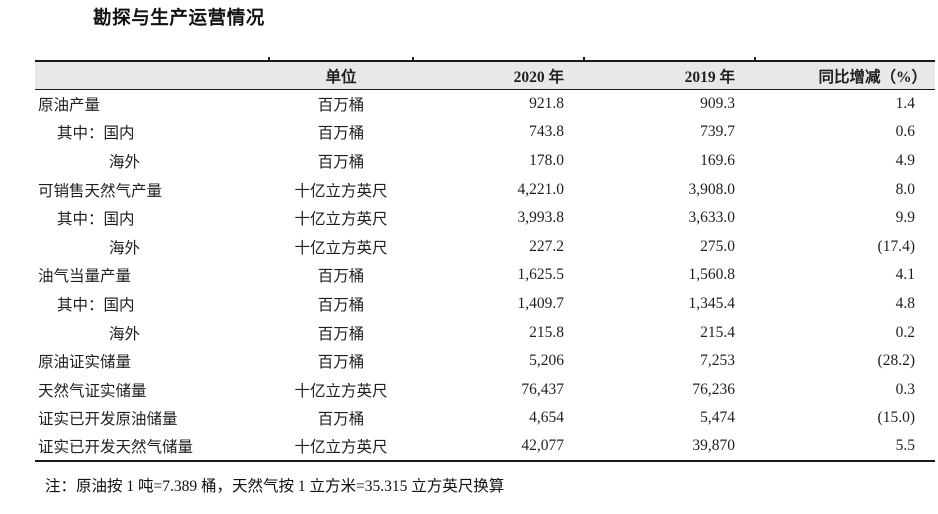  What do you see at coordinates (85, 363) in the screenshot?
I see `row-label: 原油证实储量` at bounding box center [85, 363].